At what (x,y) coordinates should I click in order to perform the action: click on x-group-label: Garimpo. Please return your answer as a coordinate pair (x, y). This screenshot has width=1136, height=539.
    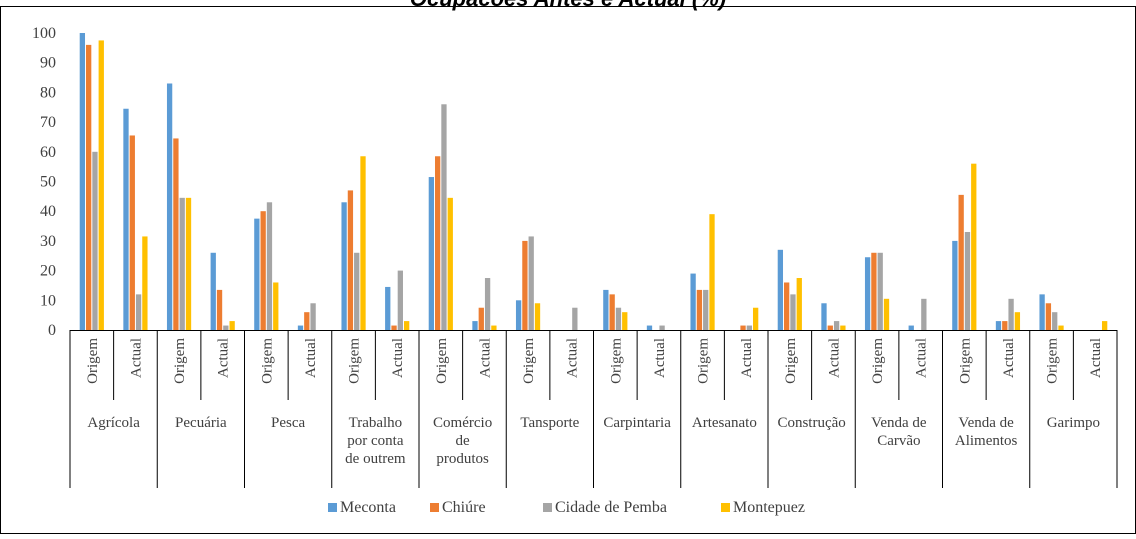
    Looking at the image, I should click on (1073, 423).